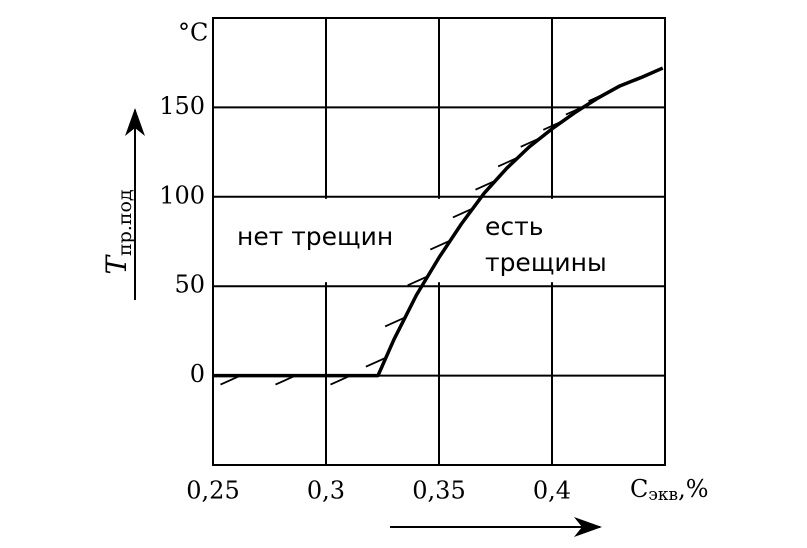 The height and width of the screenshot is (548, 807). What do you see at coordinates (197, 374) in the screenshot?
I see `y-tick-label: 0` at bounding box center [197, 374].